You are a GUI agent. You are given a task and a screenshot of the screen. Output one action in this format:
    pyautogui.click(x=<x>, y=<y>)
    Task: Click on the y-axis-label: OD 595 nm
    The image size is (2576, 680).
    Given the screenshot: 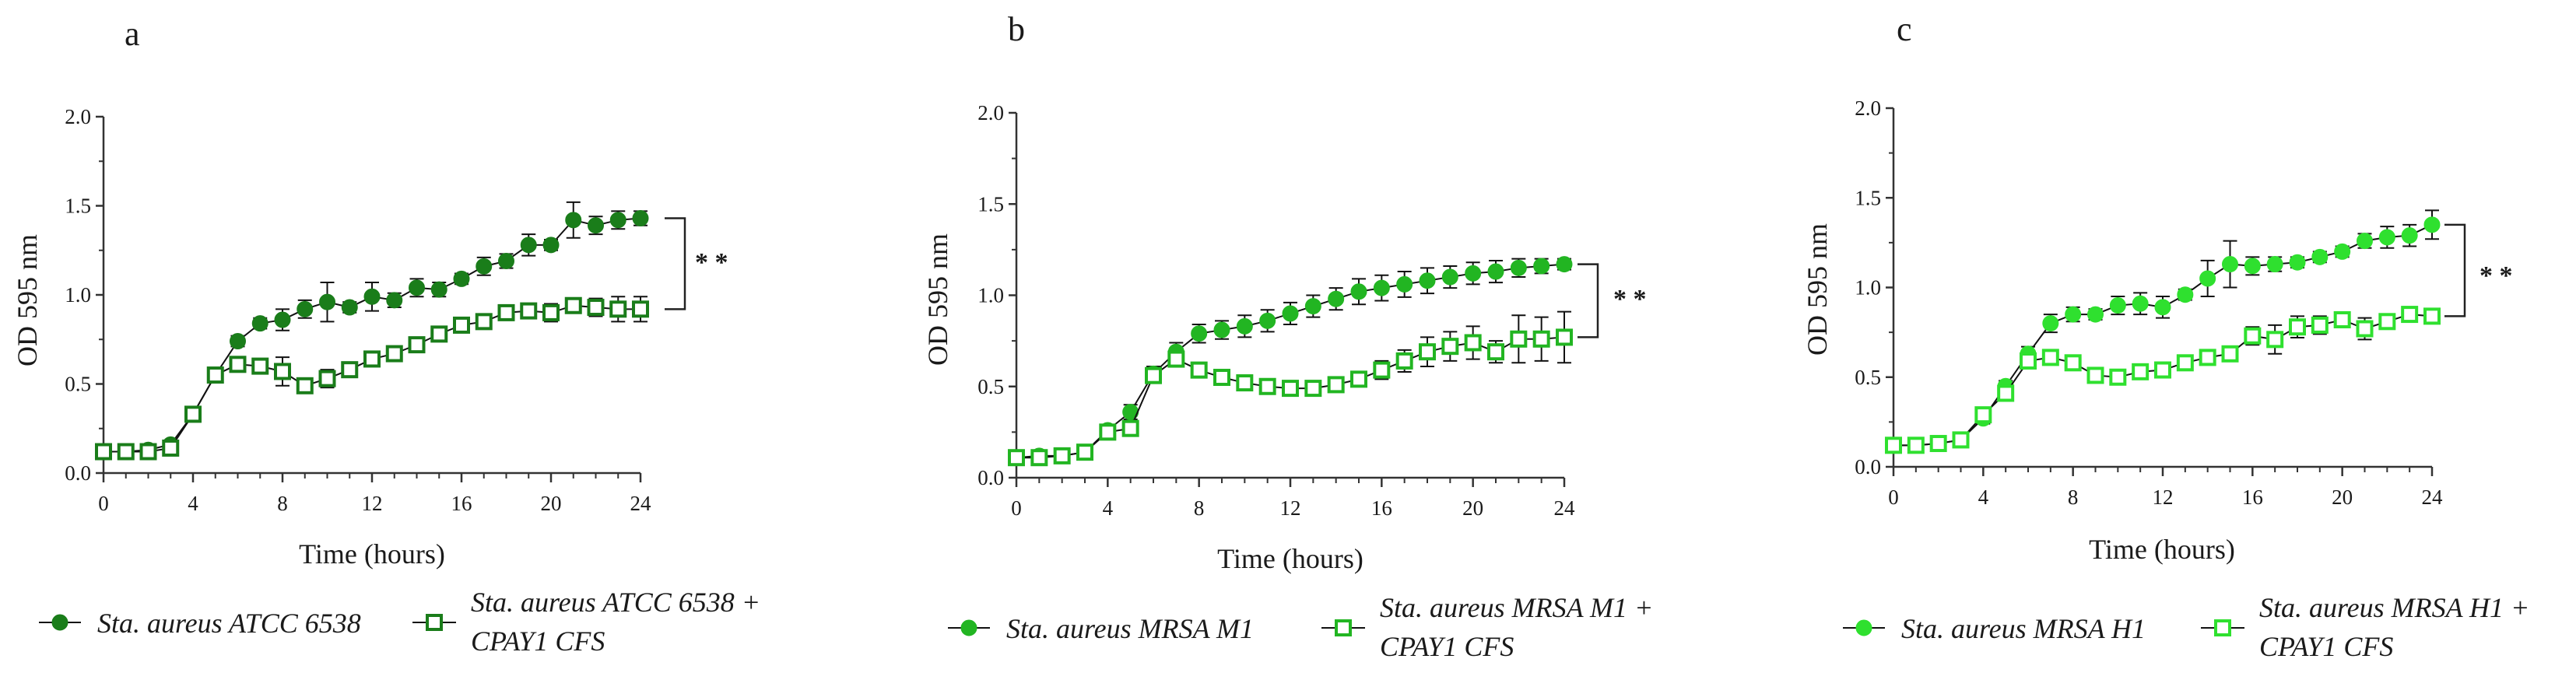 What is the action you would take?
    pyautogui.click(x=1818, y=290)
    